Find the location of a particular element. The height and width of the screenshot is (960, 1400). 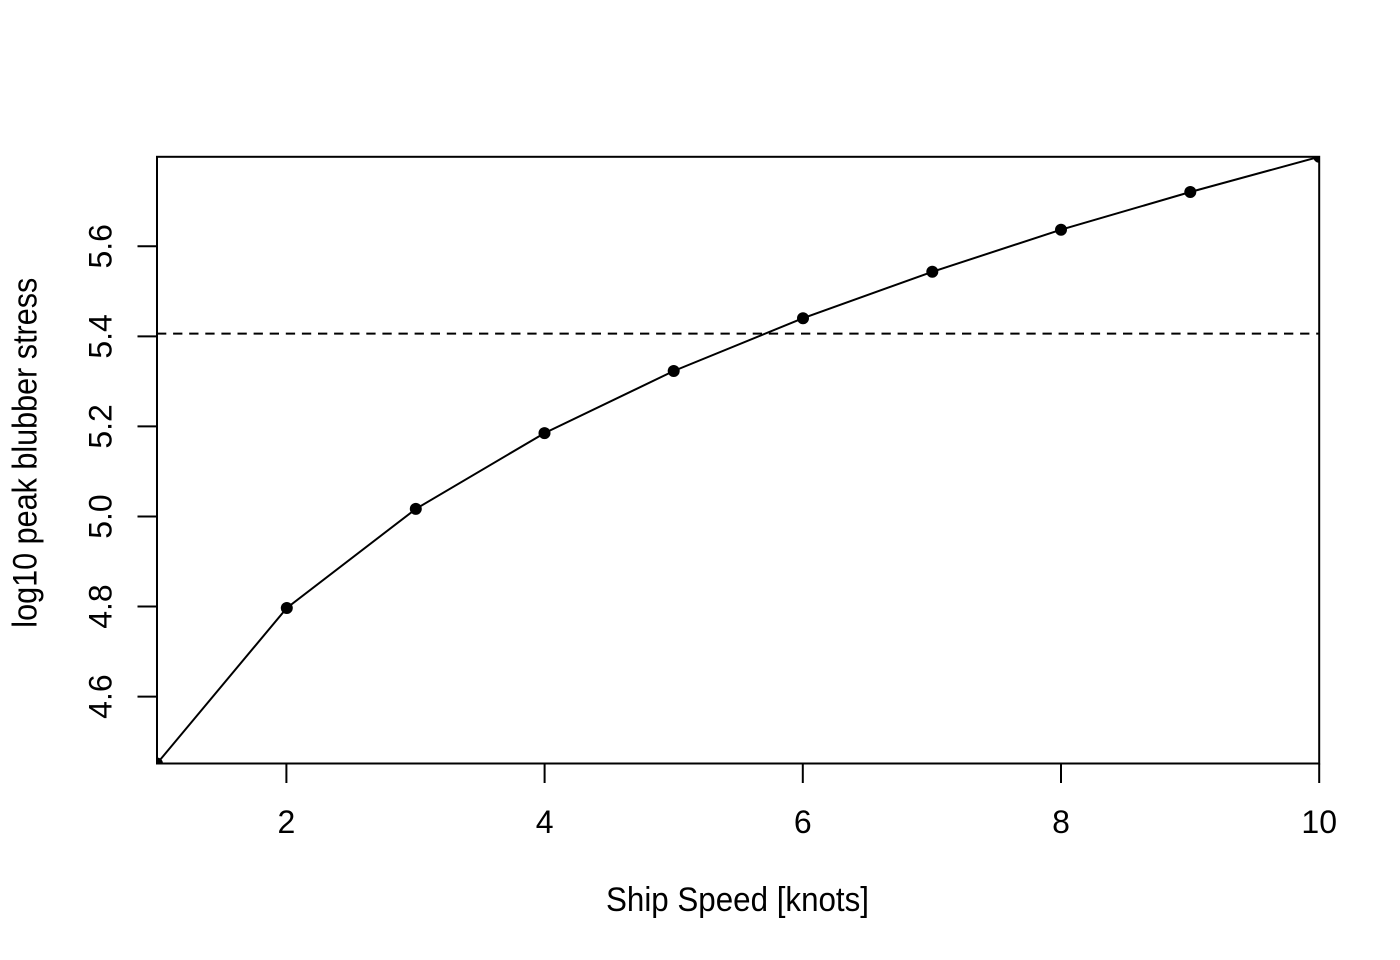

svg-text: Ship Speed [knots] is located at coordinates (737, 900).